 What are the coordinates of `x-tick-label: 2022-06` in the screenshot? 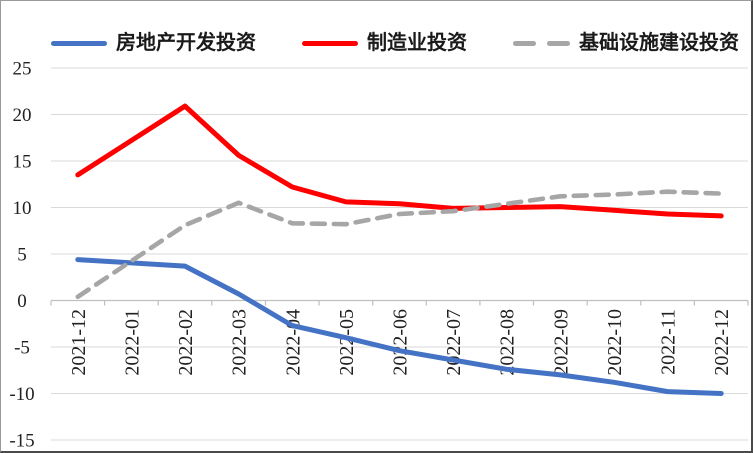 It's located at (401, 342).